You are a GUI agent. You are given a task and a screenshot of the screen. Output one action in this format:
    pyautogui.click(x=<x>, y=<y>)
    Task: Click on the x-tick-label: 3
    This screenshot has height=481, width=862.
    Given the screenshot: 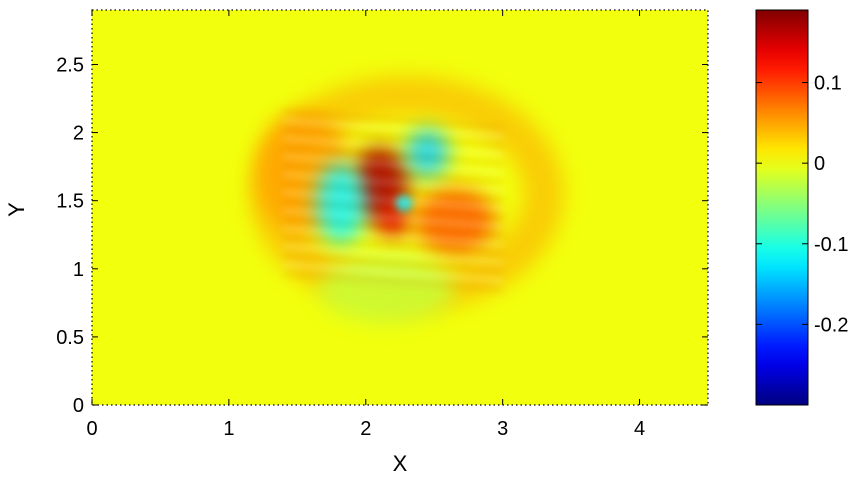 What is the action you would take?
    pyautogui.click(x=502, y=429)
    